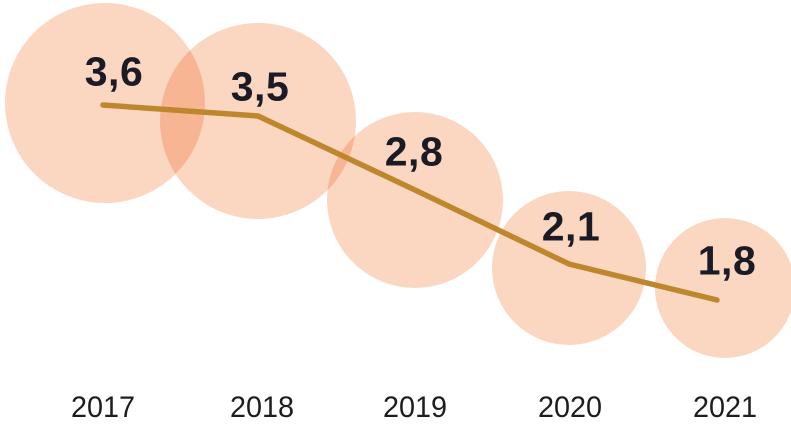  I want to click on year-label-2017: 2017, so click(103, 407).